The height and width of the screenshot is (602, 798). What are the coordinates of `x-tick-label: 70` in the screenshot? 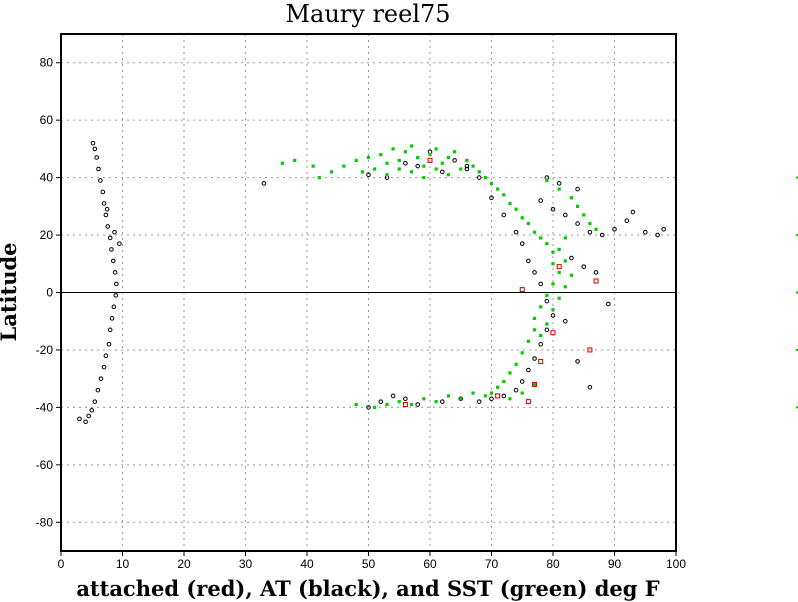 It's located at (492, 564).